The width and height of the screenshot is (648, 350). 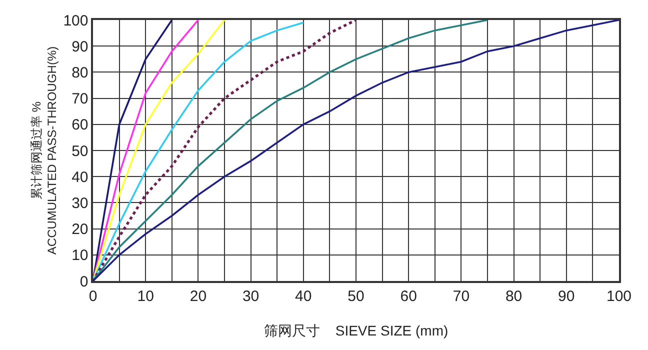 What do you see at coordinates (80, 151) in the screenshot?
I see `y-tick-label: 50` at bounding box center [80, 151].